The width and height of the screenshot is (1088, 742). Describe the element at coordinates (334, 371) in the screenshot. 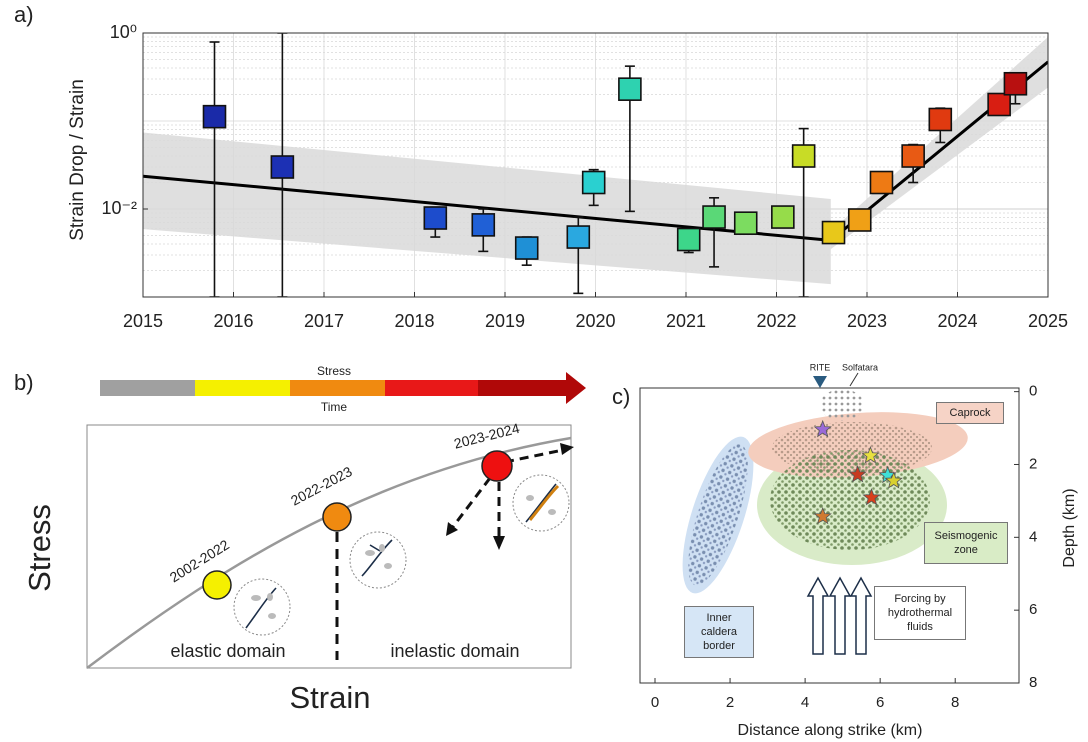

I see `bar-label: Stress` at that location.